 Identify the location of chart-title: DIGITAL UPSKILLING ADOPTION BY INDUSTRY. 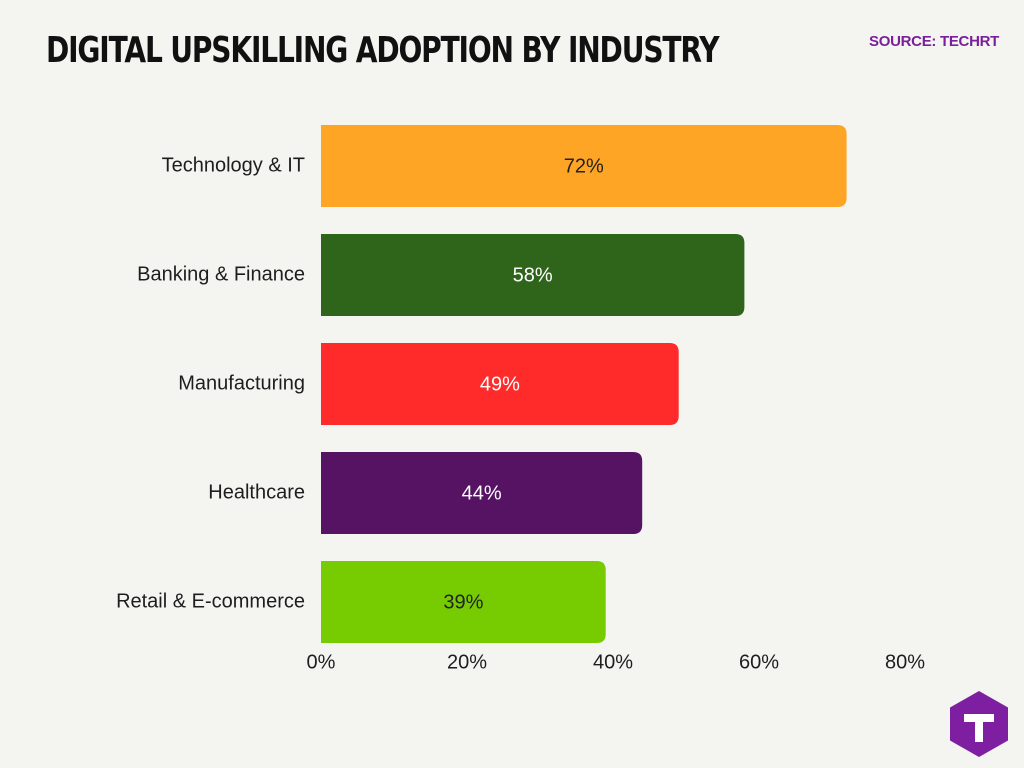
(383, 50).